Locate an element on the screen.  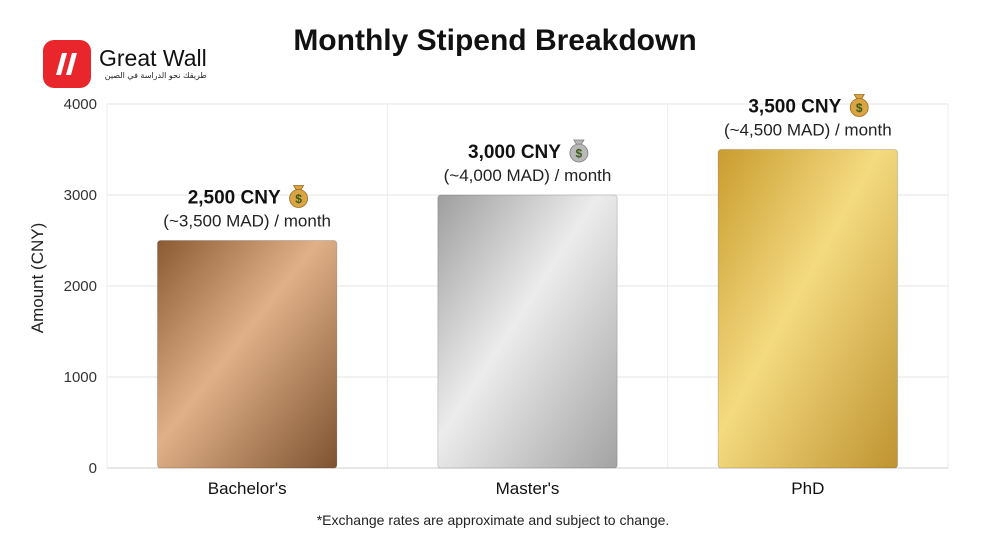
value-label: 3,000 CNY is located at coordinates (514, 152).